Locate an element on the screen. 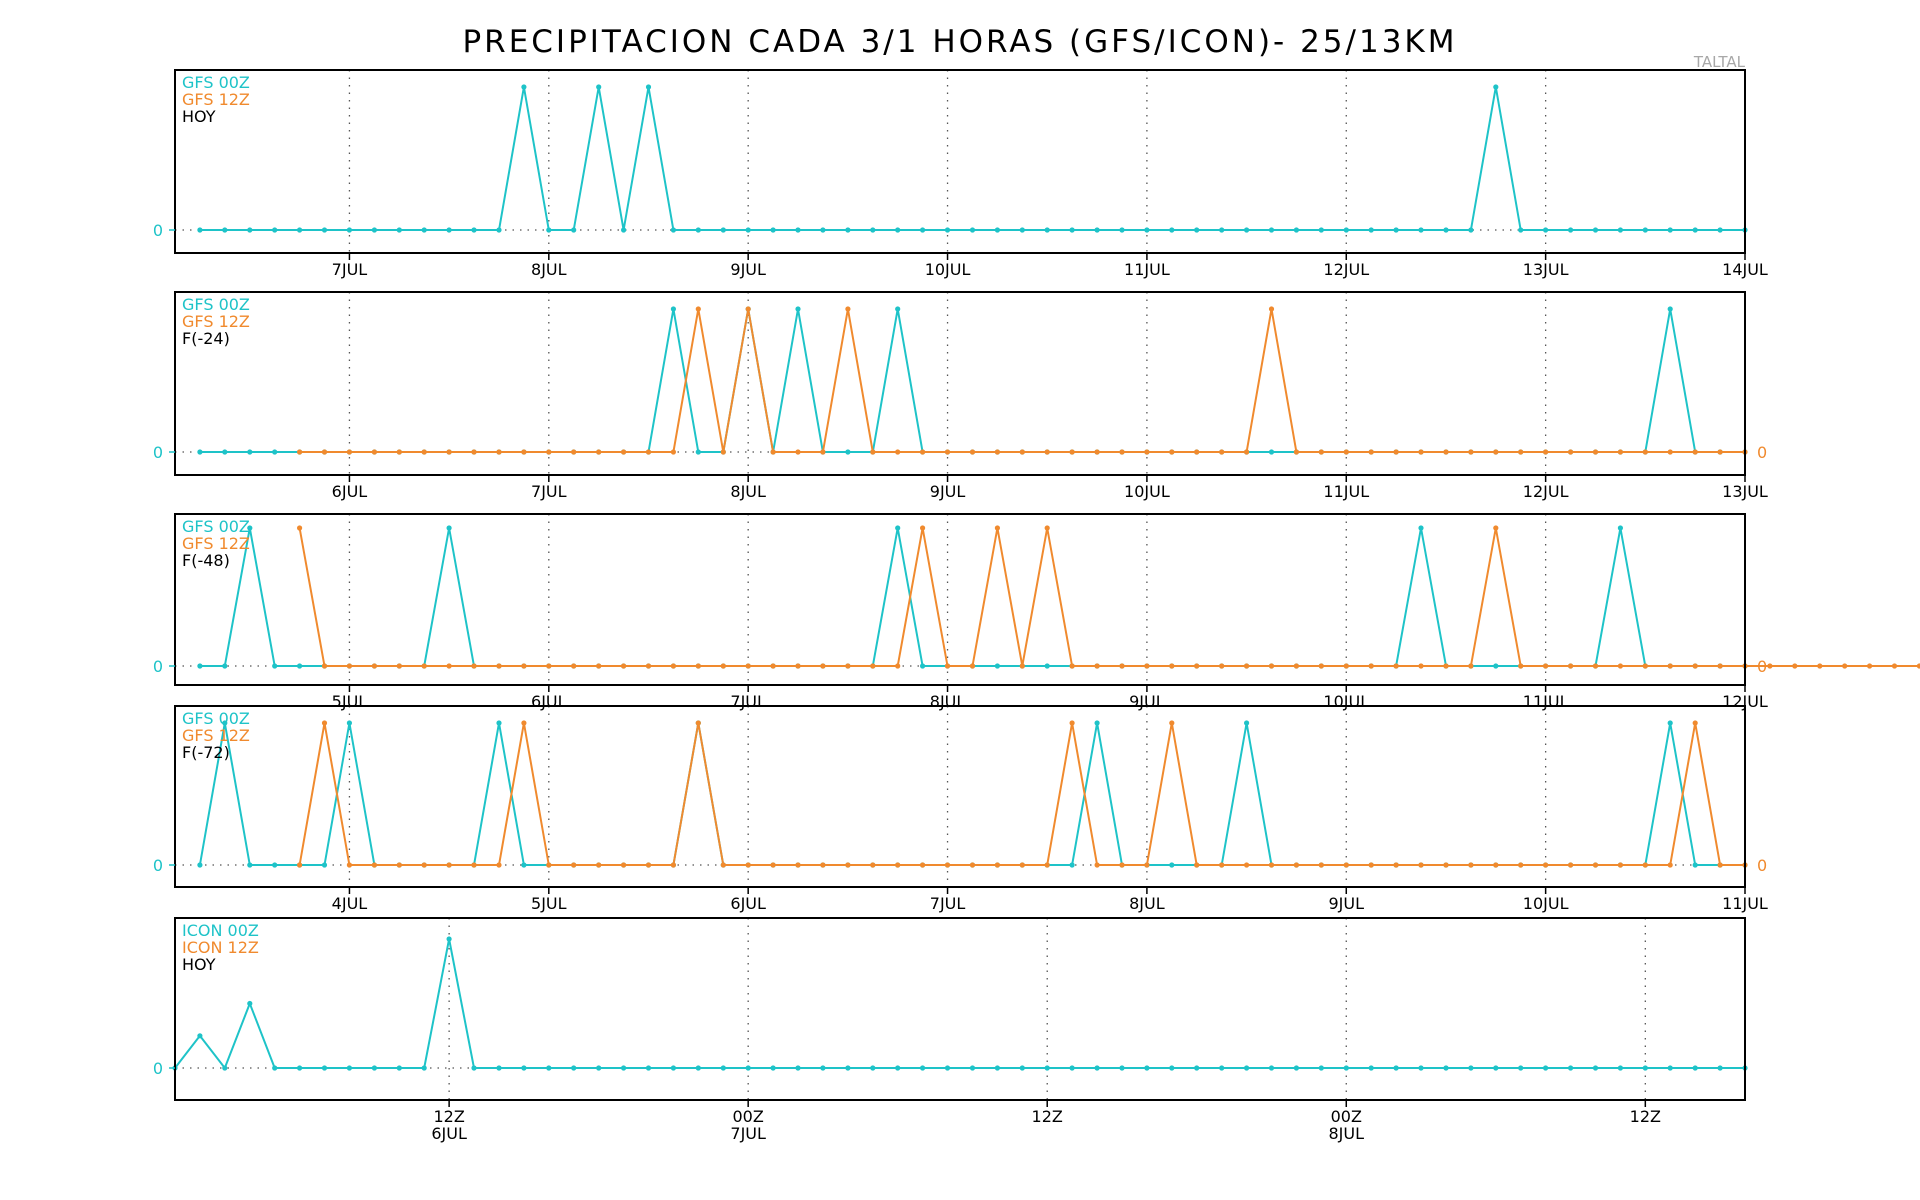 This screenshot has width=1920, height=1200. series-line is located at coordinates (972, 158).